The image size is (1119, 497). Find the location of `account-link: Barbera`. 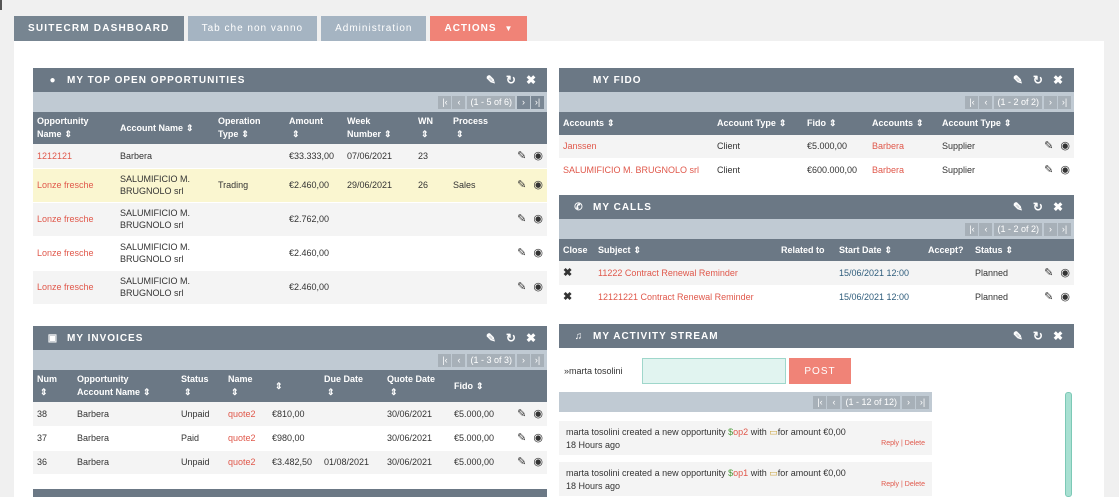

account-link: Barbera is located at coordinates (903, 147).